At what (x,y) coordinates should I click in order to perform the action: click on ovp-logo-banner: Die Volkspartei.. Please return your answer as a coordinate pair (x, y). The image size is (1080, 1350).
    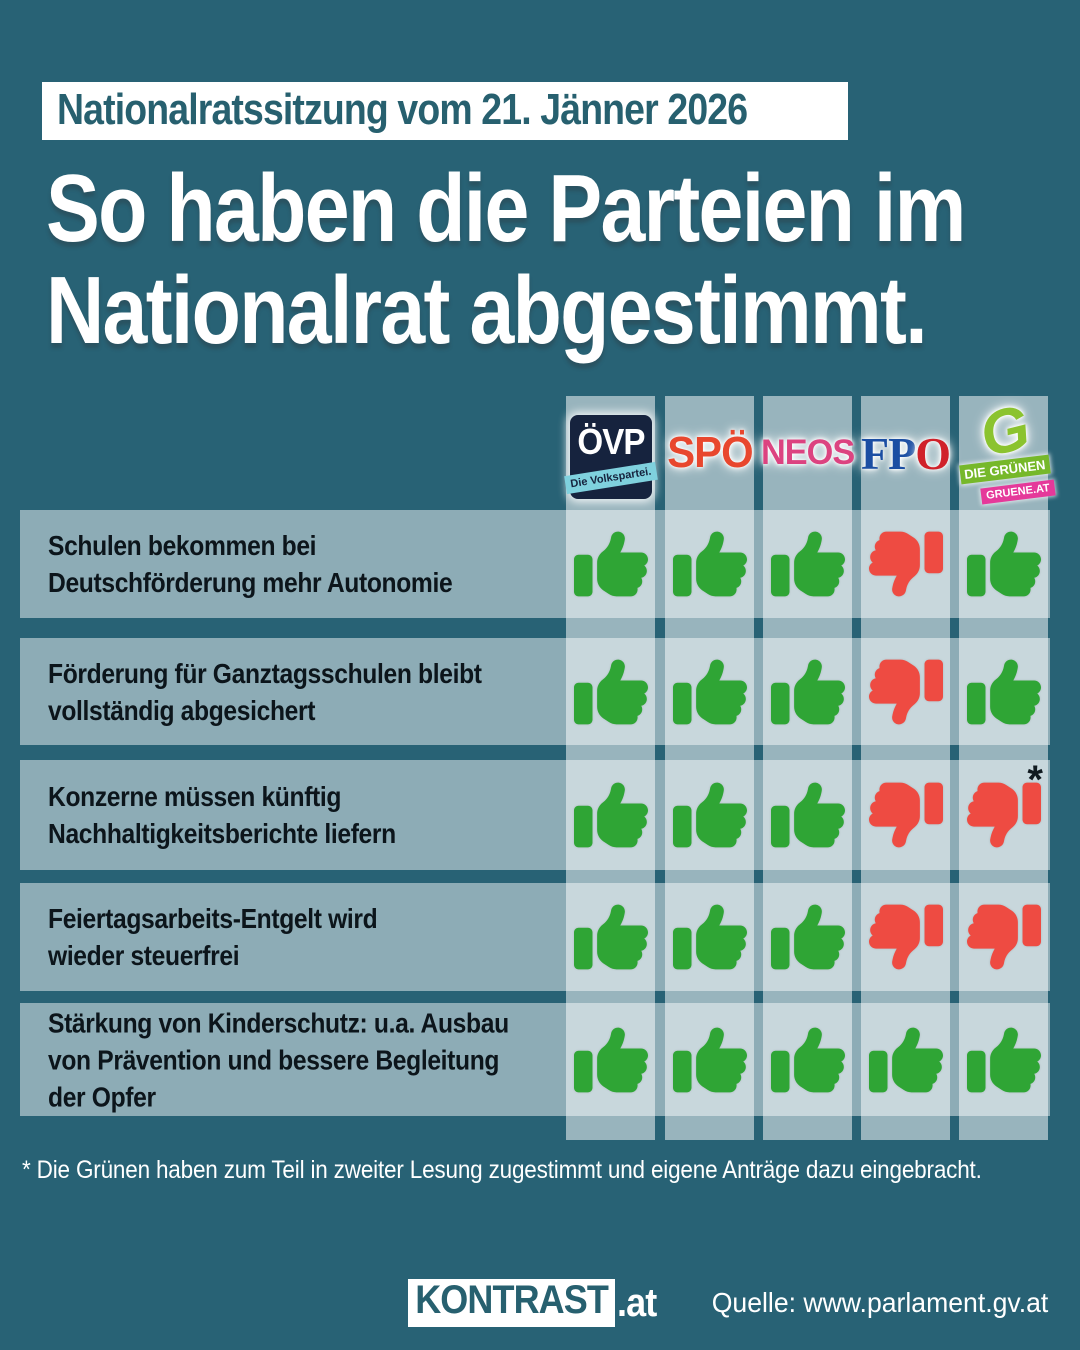
    Looking at the image, I should click on (610, 478).